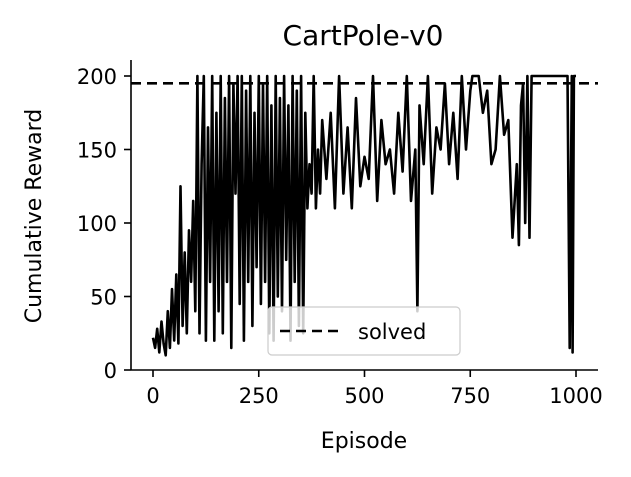 The width and height of the screenshot is (631, 477). What do you see at coordinates (152, 396) in the screenshot?
I see `x-tick-label: 0` at bounding box center [152, 396].